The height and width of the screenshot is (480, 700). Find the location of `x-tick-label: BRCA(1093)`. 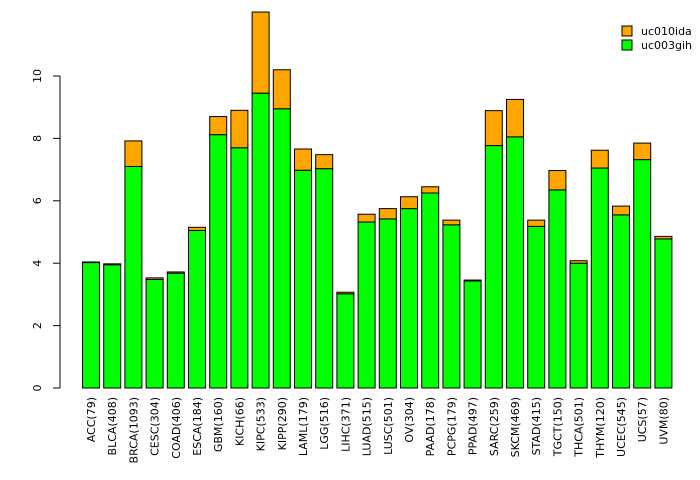

x-tick-label: BRCA(1093) is located at coordinates (133, 430).